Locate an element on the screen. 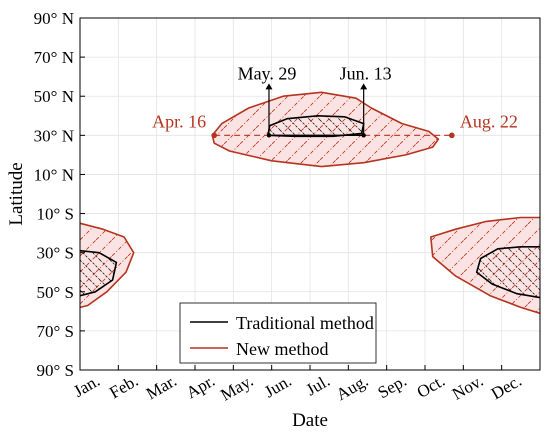 Image resolution: width=550 pixels, height=434 pixels. x-tick-label: Feb. is located at coordinates (123, 386).